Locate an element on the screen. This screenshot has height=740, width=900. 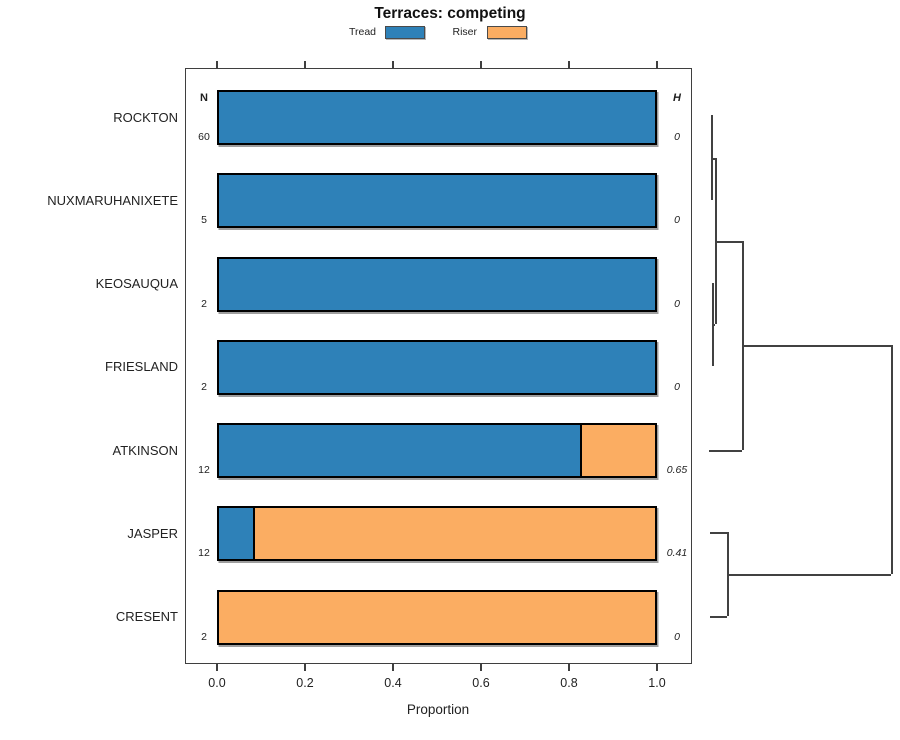
row-label: ROCKTON is located at coordinates (145, 117).